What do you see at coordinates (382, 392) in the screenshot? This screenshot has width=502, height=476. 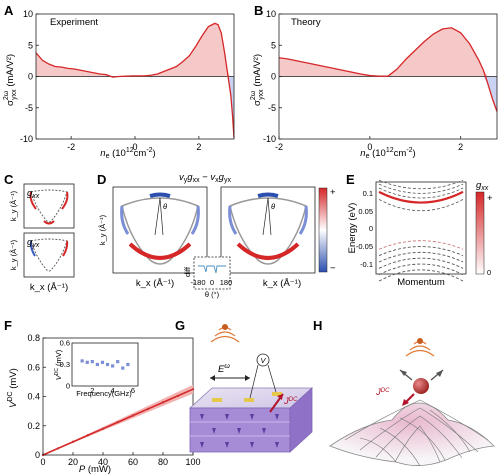 I see `h-current-label: JDC` at bounding box center [382, 392].